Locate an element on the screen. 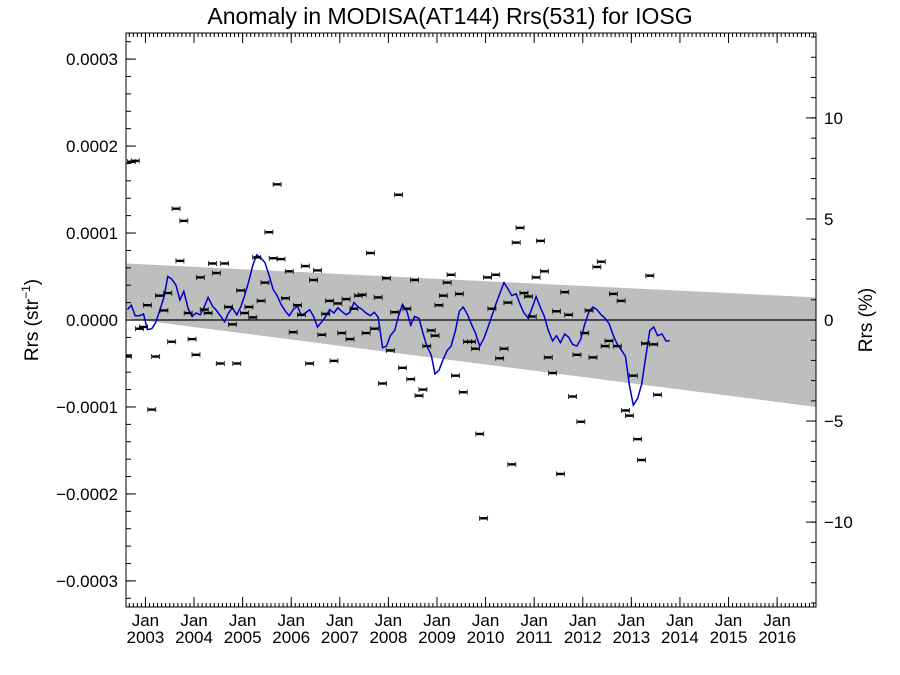  x-tick-label-year: 2006 is located at coordinates (291, 637).